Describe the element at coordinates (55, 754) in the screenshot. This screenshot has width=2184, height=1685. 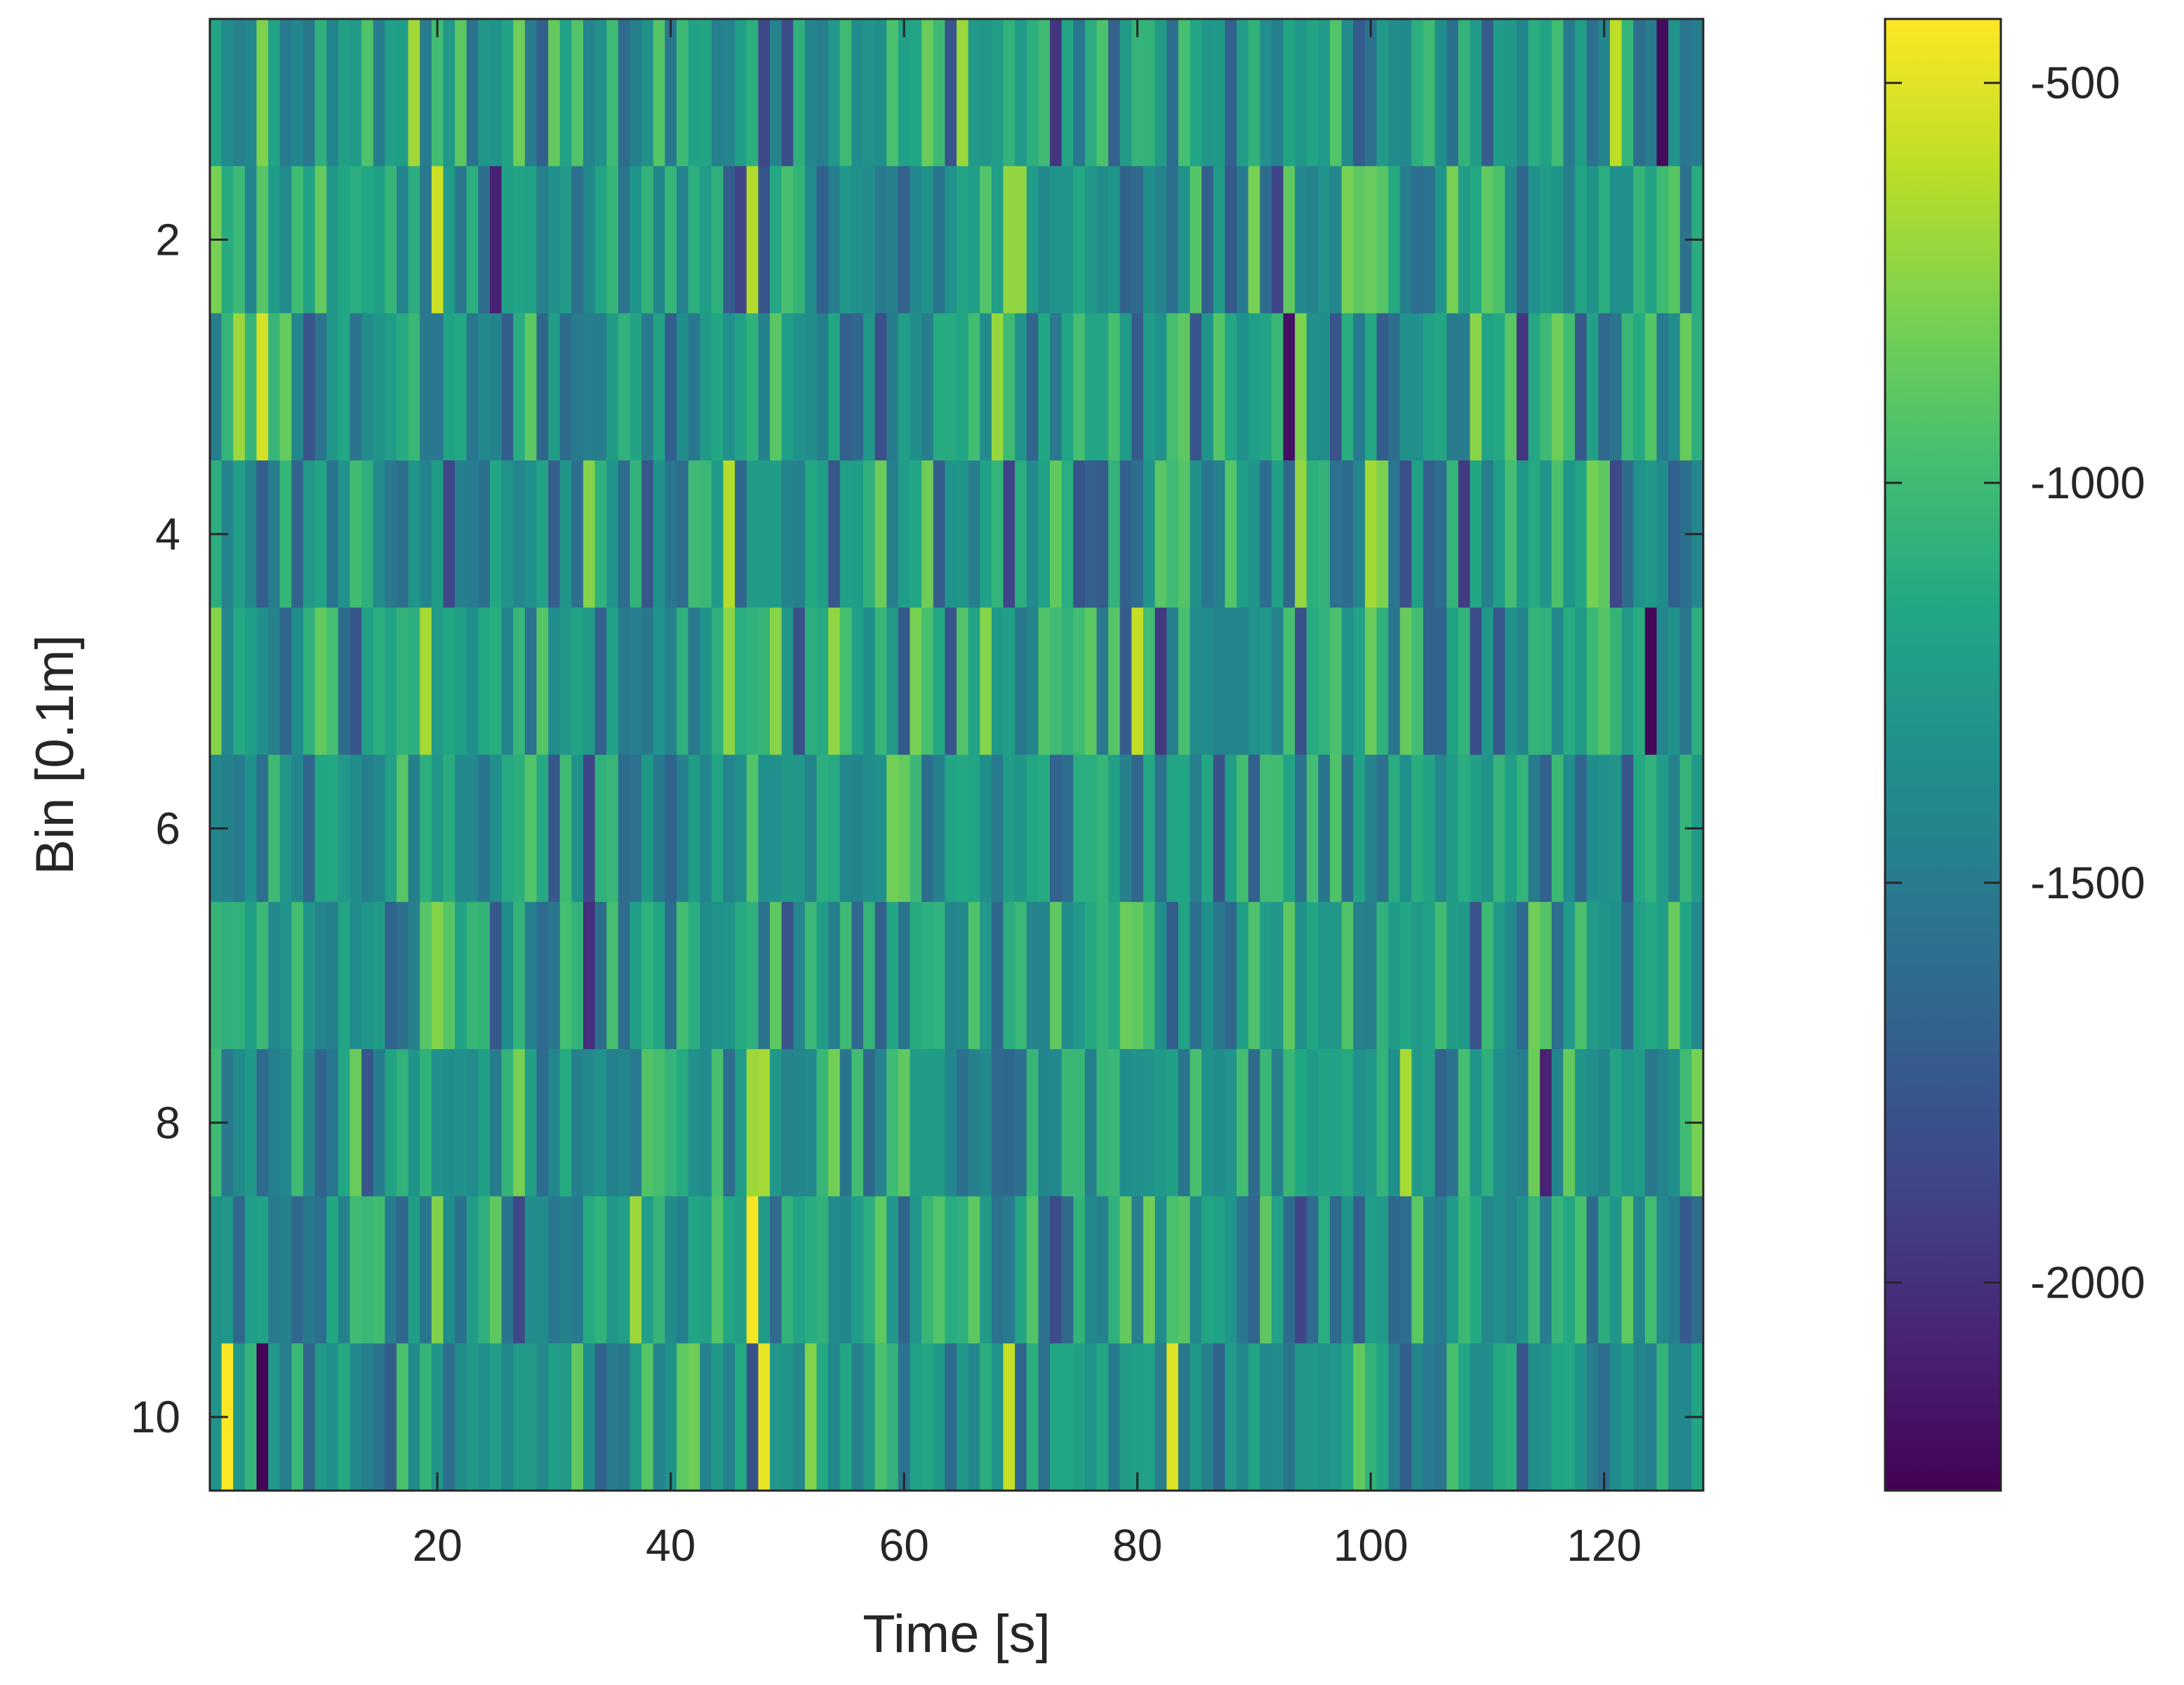
I see `y-axis-label: Bin [0.1m]` at that location.